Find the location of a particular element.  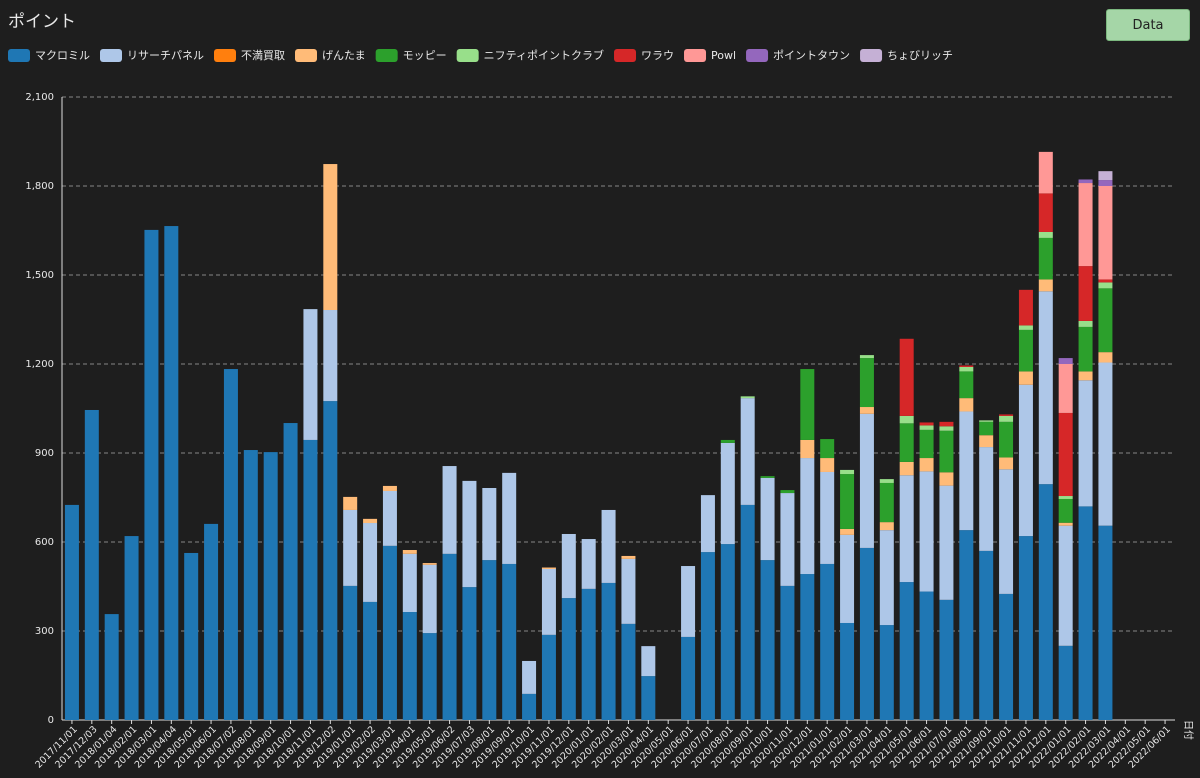

legend-label: モッピー is located at coordinates (425, 55).